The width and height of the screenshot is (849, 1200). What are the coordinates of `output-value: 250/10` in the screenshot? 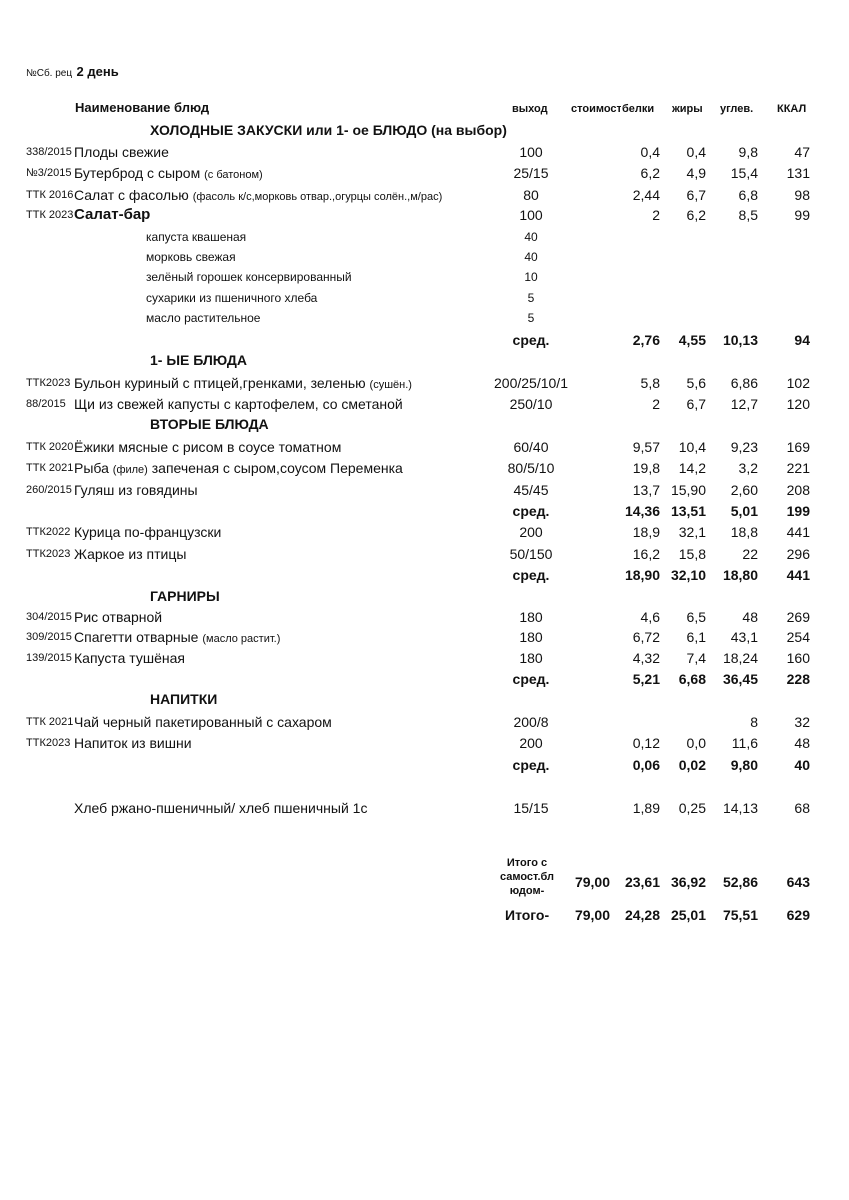 It's located at (531, 404).